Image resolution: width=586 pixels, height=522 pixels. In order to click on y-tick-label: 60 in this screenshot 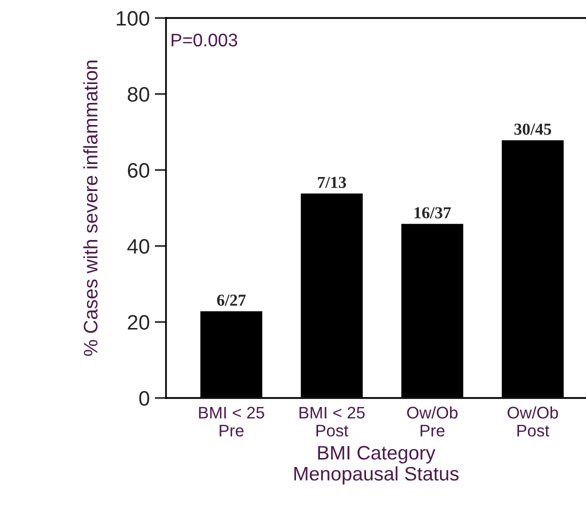, I will do `click(139, 170)`.